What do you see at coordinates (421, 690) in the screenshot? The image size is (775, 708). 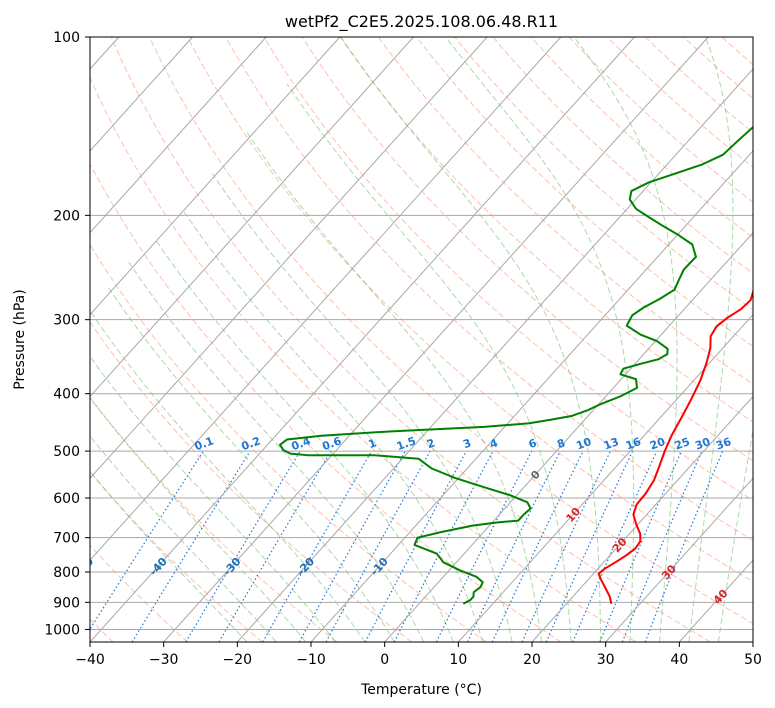 I see `x-axis-title: Temperature (°C)` at bounding box center [421, 690].